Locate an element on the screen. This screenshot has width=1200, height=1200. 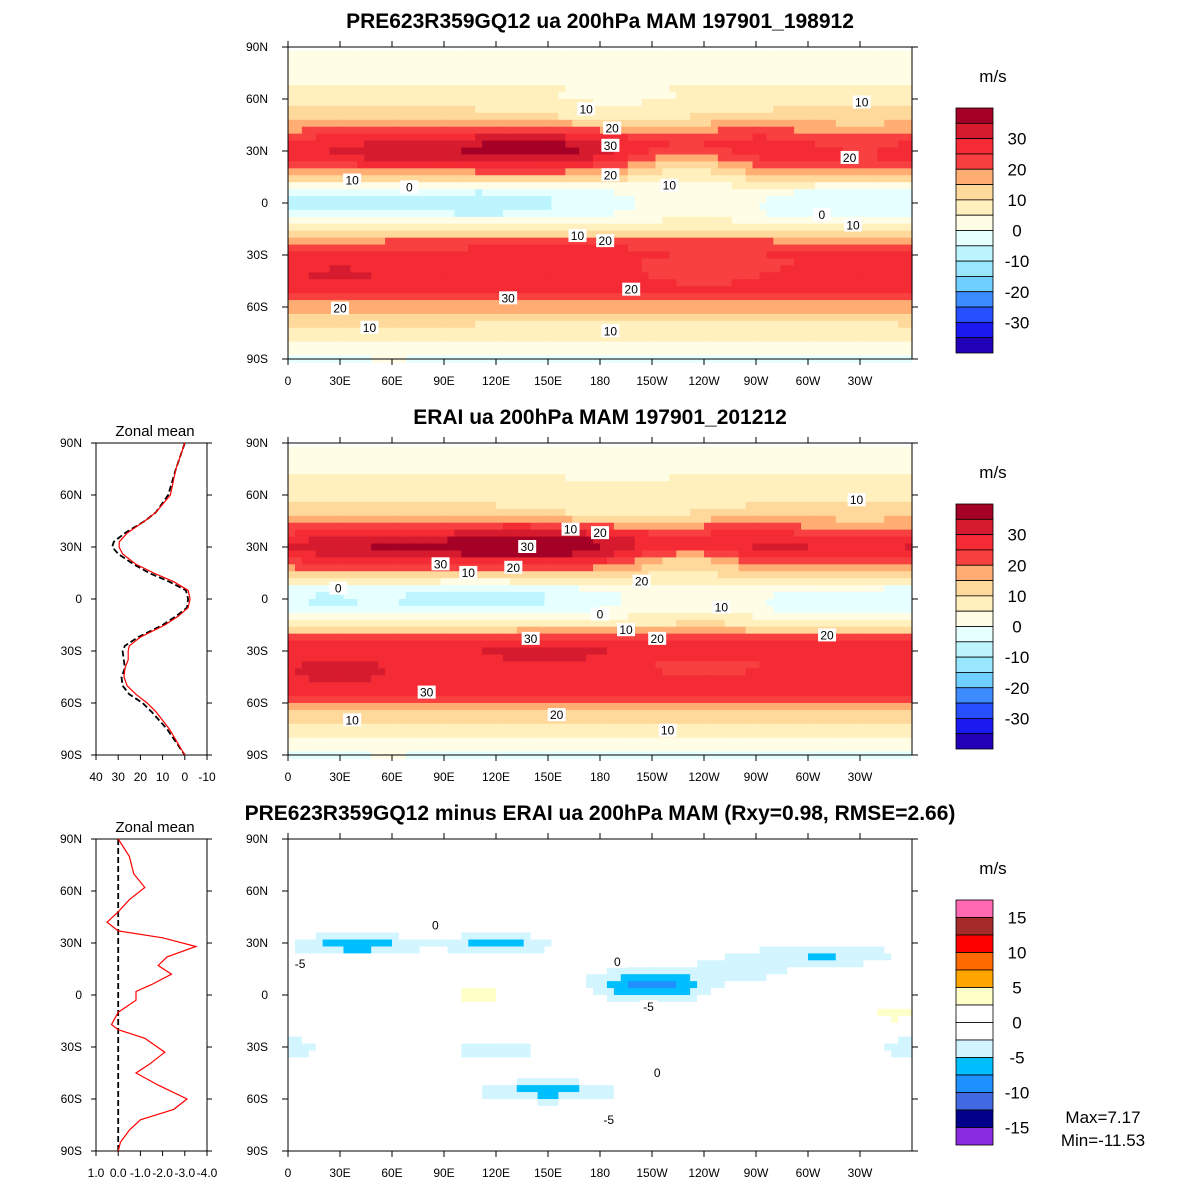
x-tick-label: 60W is located at coordinates (808, 381).